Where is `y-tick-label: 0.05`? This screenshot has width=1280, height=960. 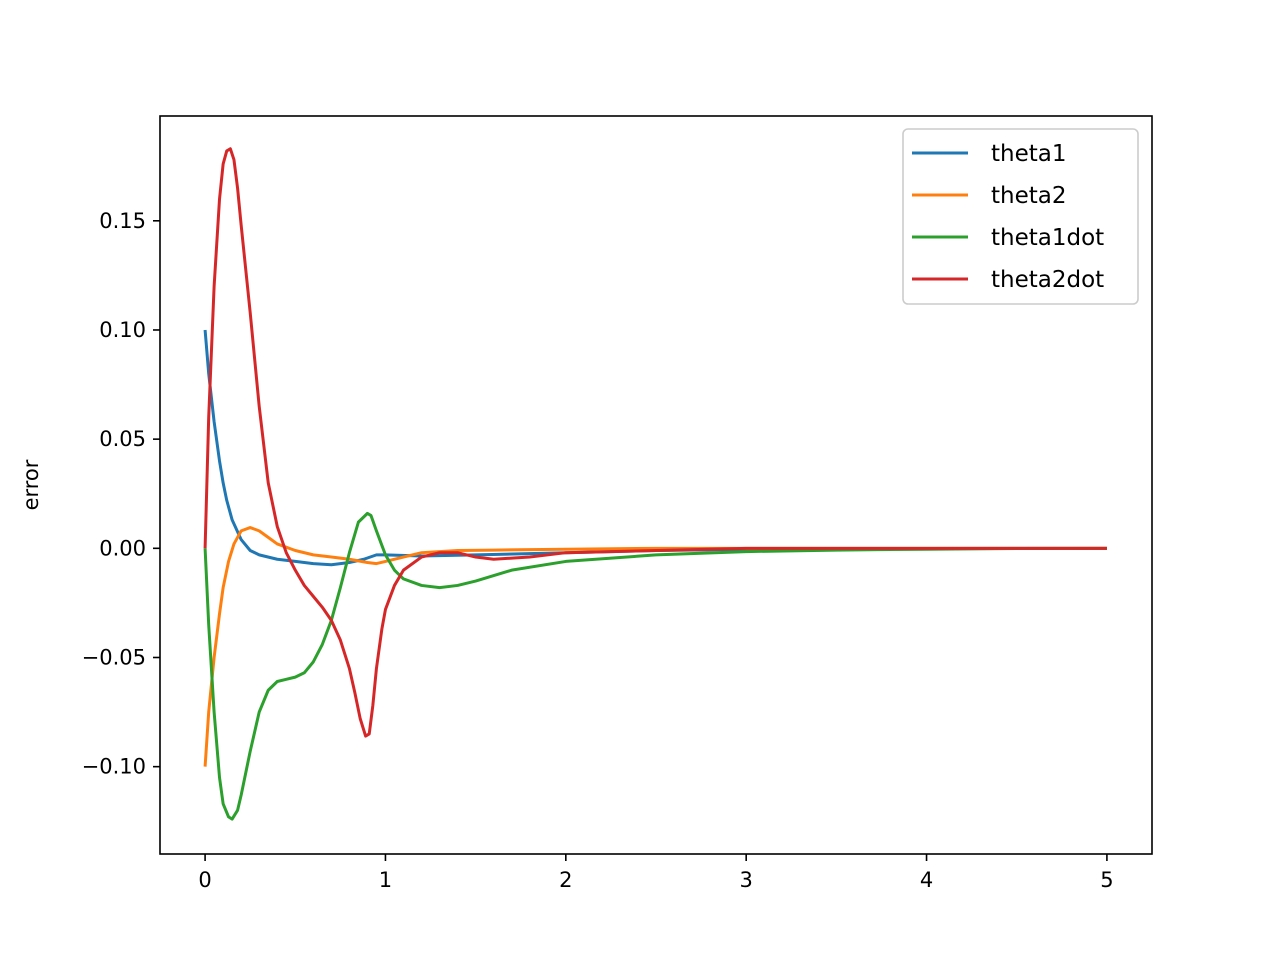 y-tick-label: 0.05 is located at coordinates (122, 439).